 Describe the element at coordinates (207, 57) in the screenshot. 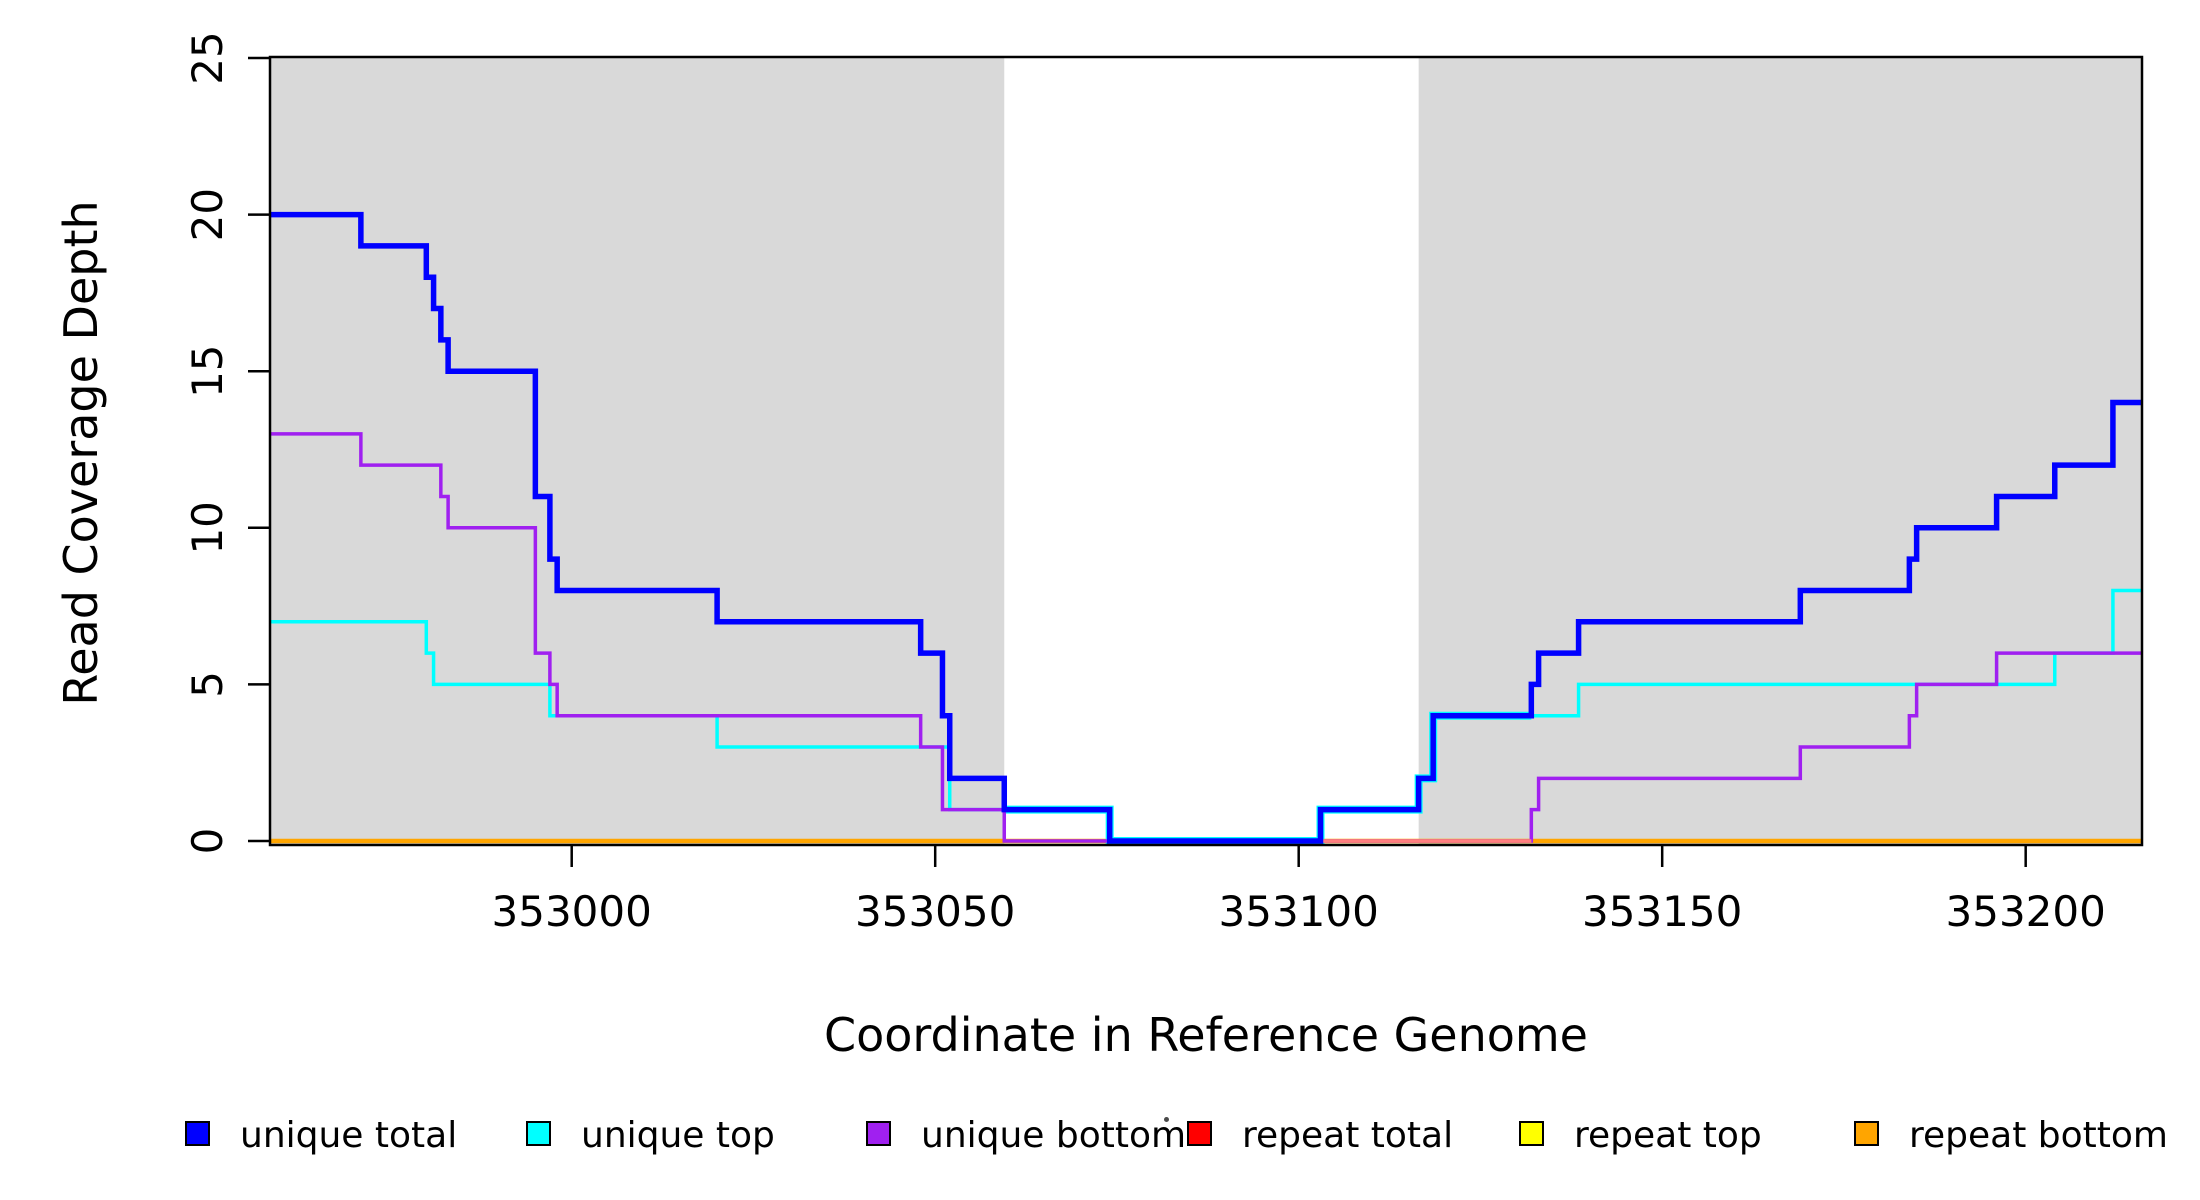

I see `y-tick-label: 25` at that location.